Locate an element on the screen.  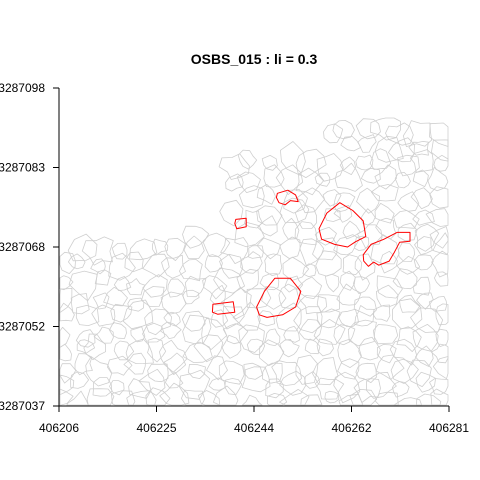
x-tick-label: 406206 is located at coordinates (59, 428).